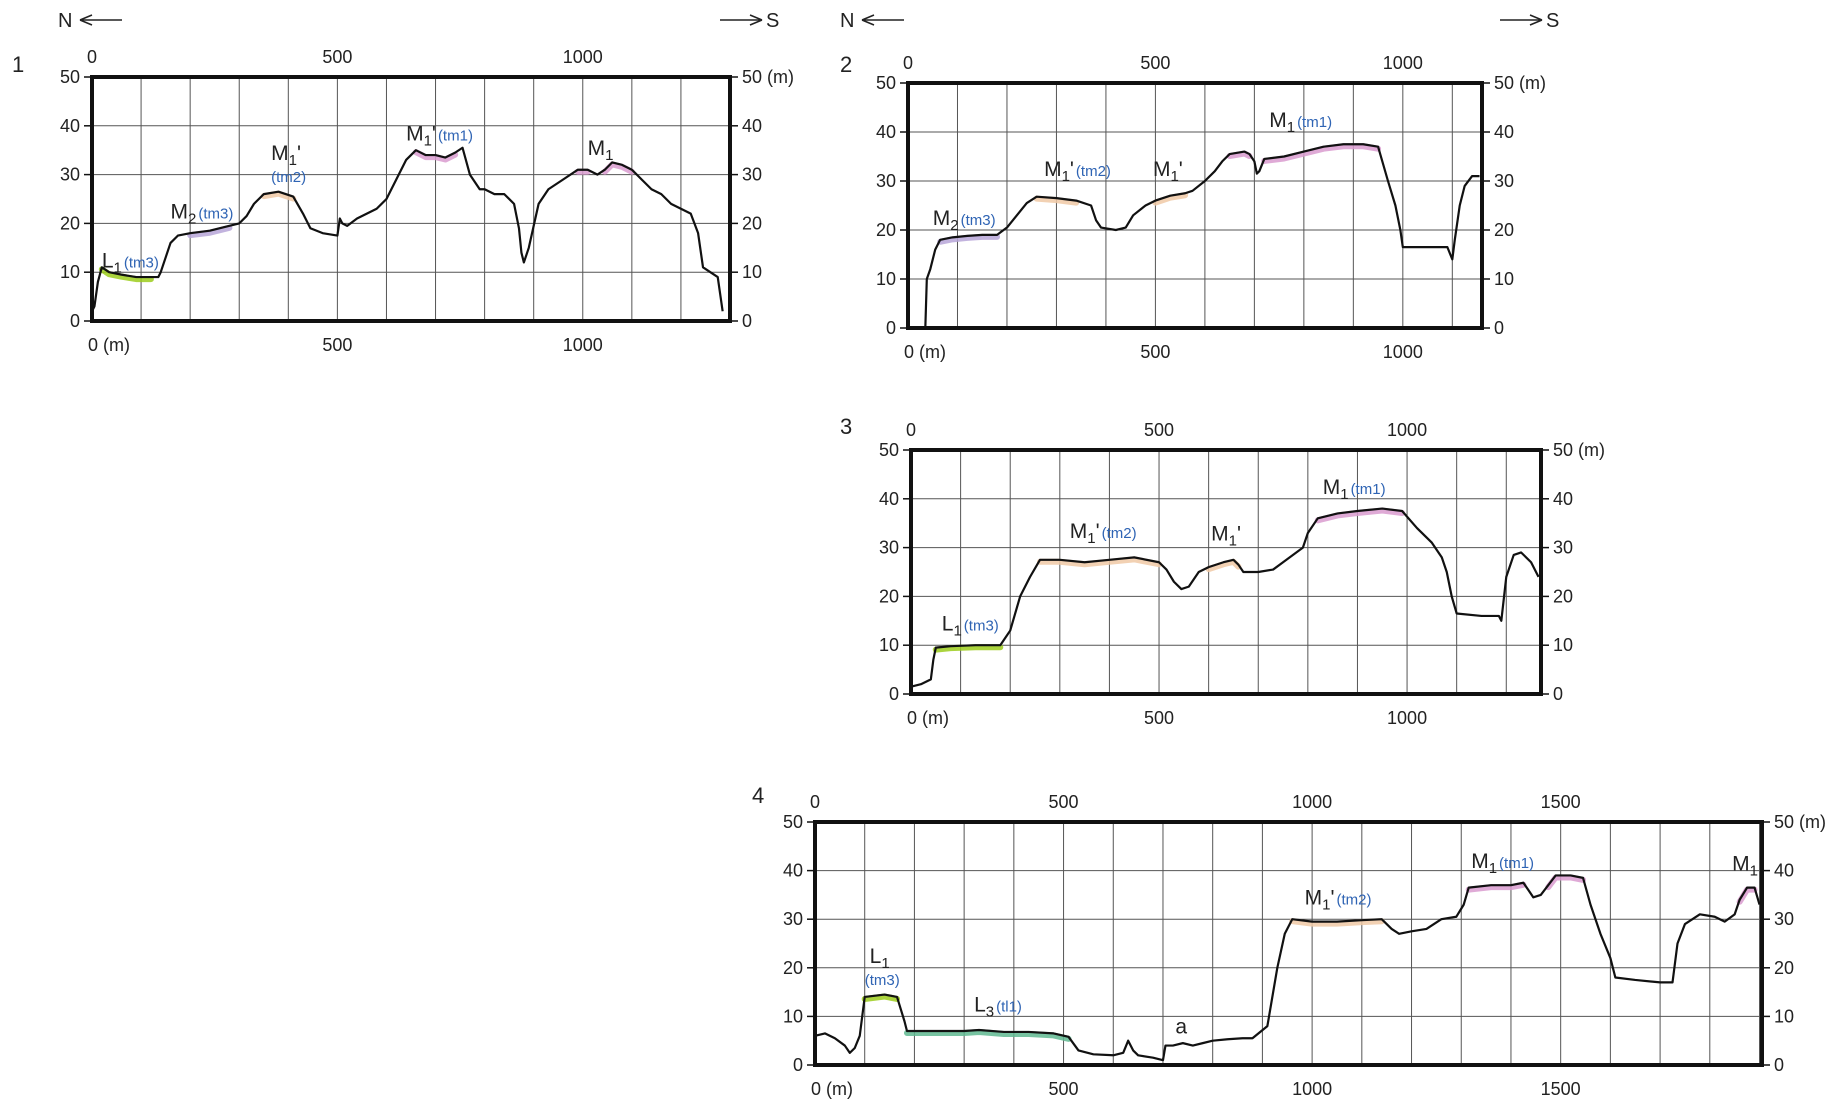 This screenshot has height=1100, width=1836. Describe the element at coordinates (18, 64) in the screenshot. I see `panel-number: 1` at that location.